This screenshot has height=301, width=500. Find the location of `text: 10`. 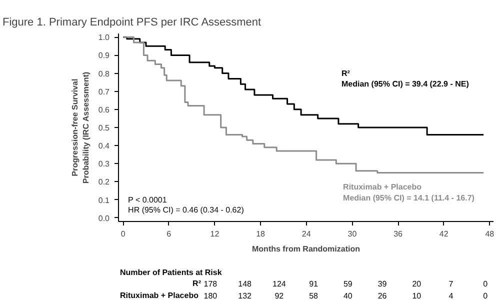

text: 10 is located at coordinates (417, 296).